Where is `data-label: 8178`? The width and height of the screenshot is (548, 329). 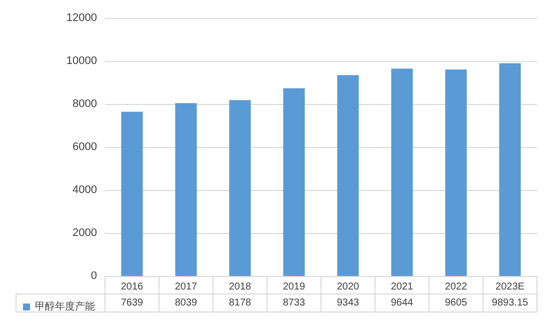 data-label: 8178 is located at coordinates (240, 303).